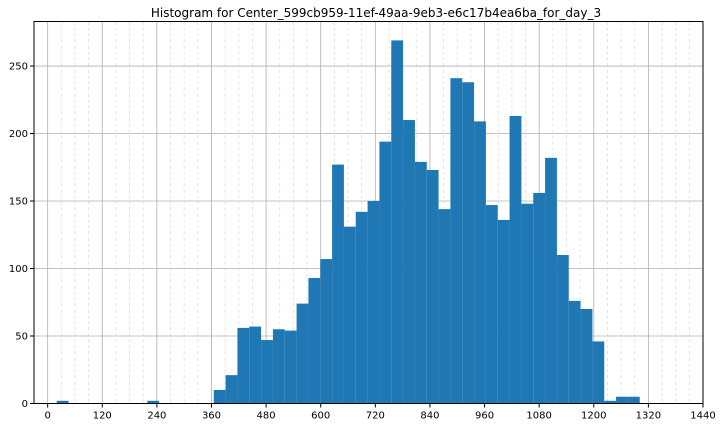 The image size is (722, 427). Describe the element at coordinates (266, 416) in the screenshot. I see `x-tick-label: 480` at that location.